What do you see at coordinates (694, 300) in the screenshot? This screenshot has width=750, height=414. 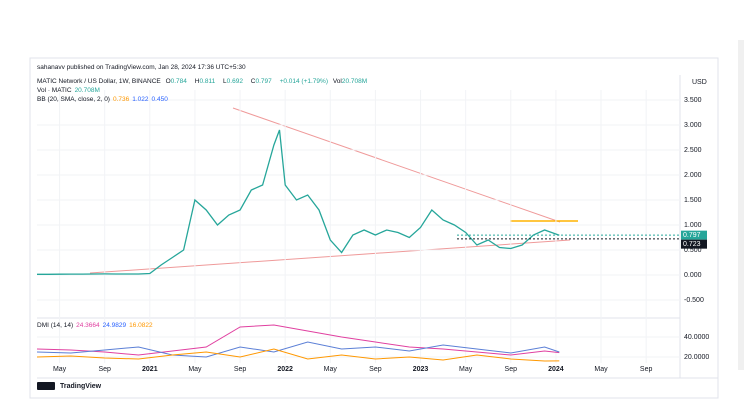 I see `y-tick-label: -0.500` at bounding box center [694, 300].